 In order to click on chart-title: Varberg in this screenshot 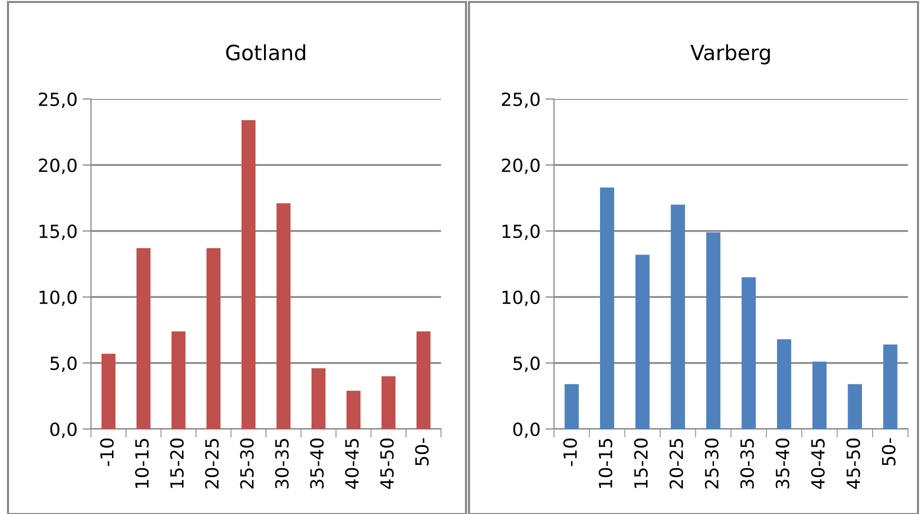, I will do `click(730, 54)`.